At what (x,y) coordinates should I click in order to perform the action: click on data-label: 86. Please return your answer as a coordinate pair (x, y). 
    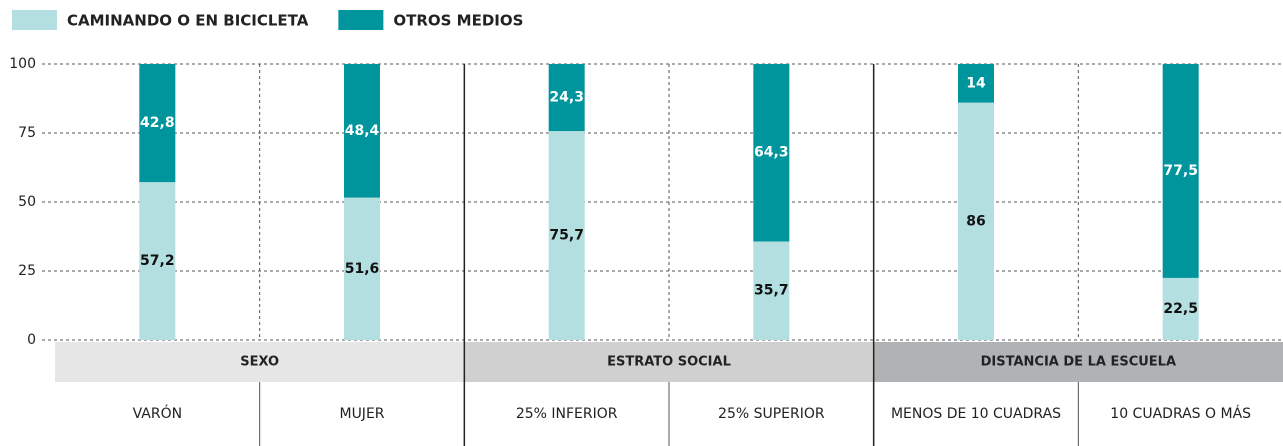
    Looking at the image, I should click on (975, 221).